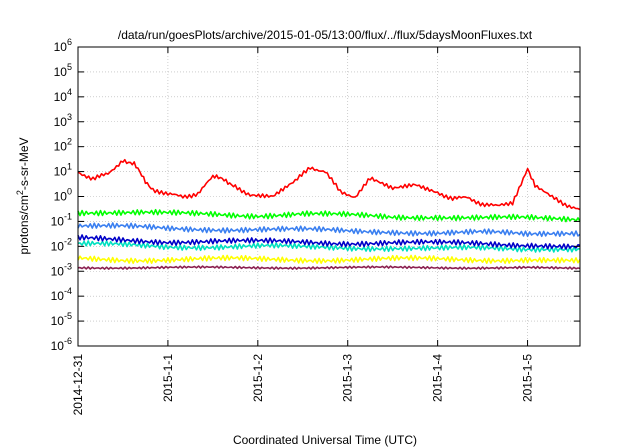  Describe the element at coordinates (69, 67) in the screenshot. I see `y-tick-exponent: 5` at that location.